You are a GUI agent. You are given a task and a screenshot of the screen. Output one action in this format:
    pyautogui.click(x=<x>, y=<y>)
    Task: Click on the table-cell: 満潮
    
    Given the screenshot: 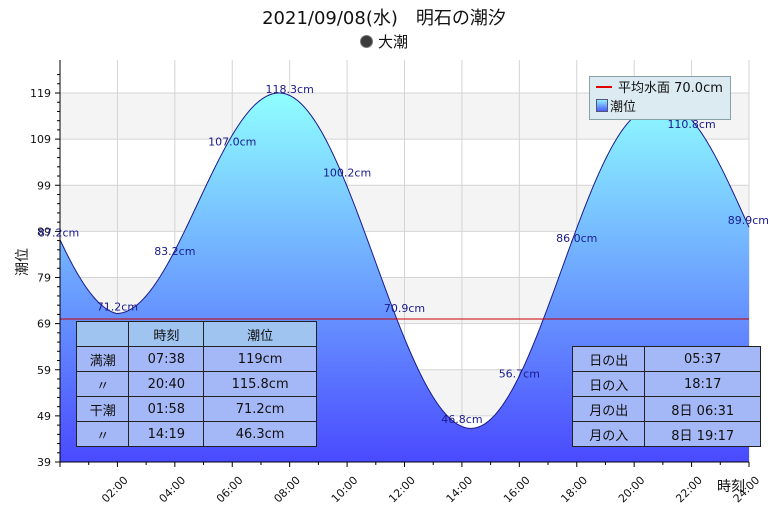 What is the action you would take?
    pyautogui.click(x=102, y=359)
    